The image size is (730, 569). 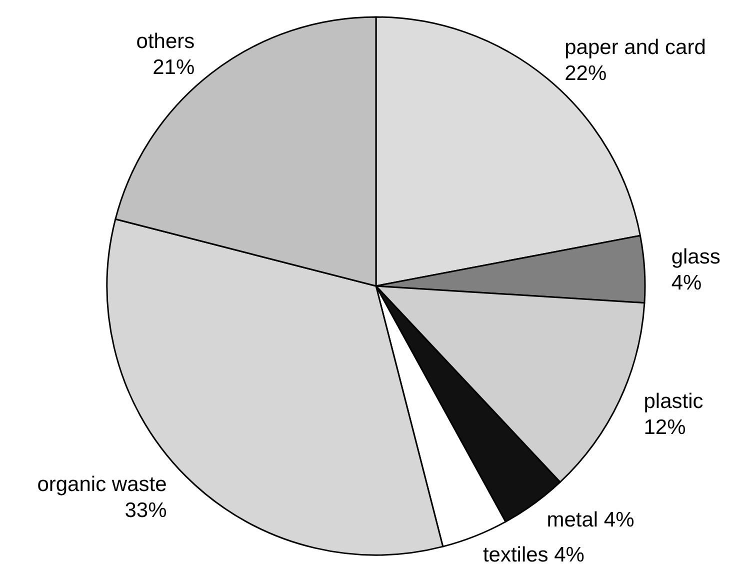 What do you see at coordinates (590, 520) in the screenshot?
I see `slice-label: metal 4%` at bounding box center [590, 520].